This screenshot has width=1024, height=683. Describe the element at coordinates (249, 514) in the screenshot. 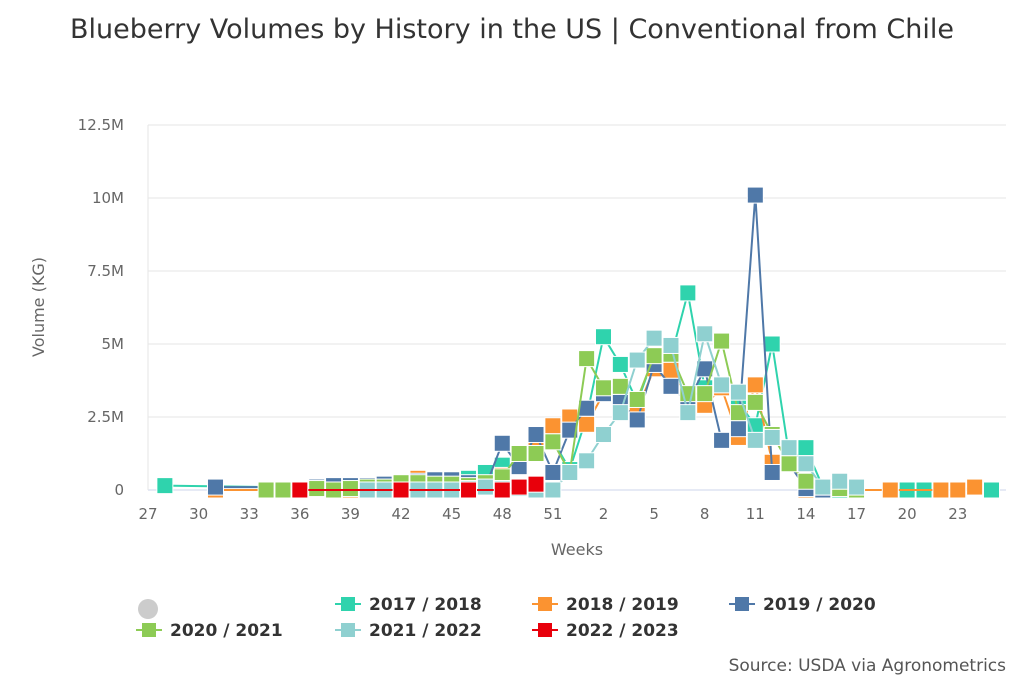

I see `x-tick-label: 33` at that location.